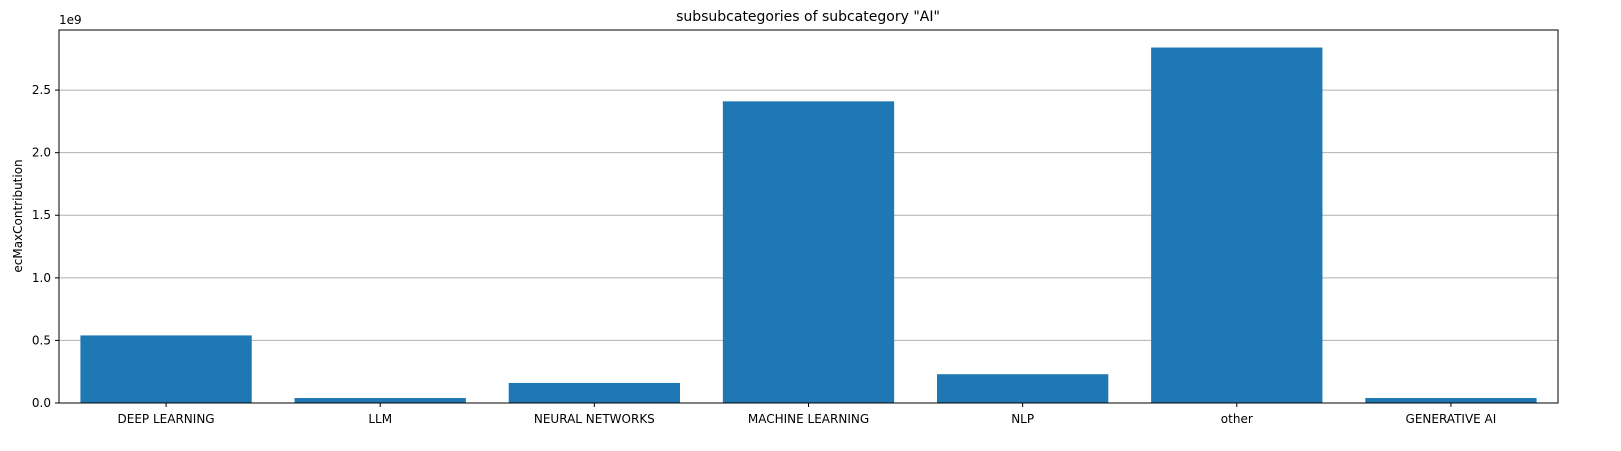 Image resolution: width=1621 pixels, height=451 pixels. I want to click on y-tick-label: 1.5, so click(41, 215).